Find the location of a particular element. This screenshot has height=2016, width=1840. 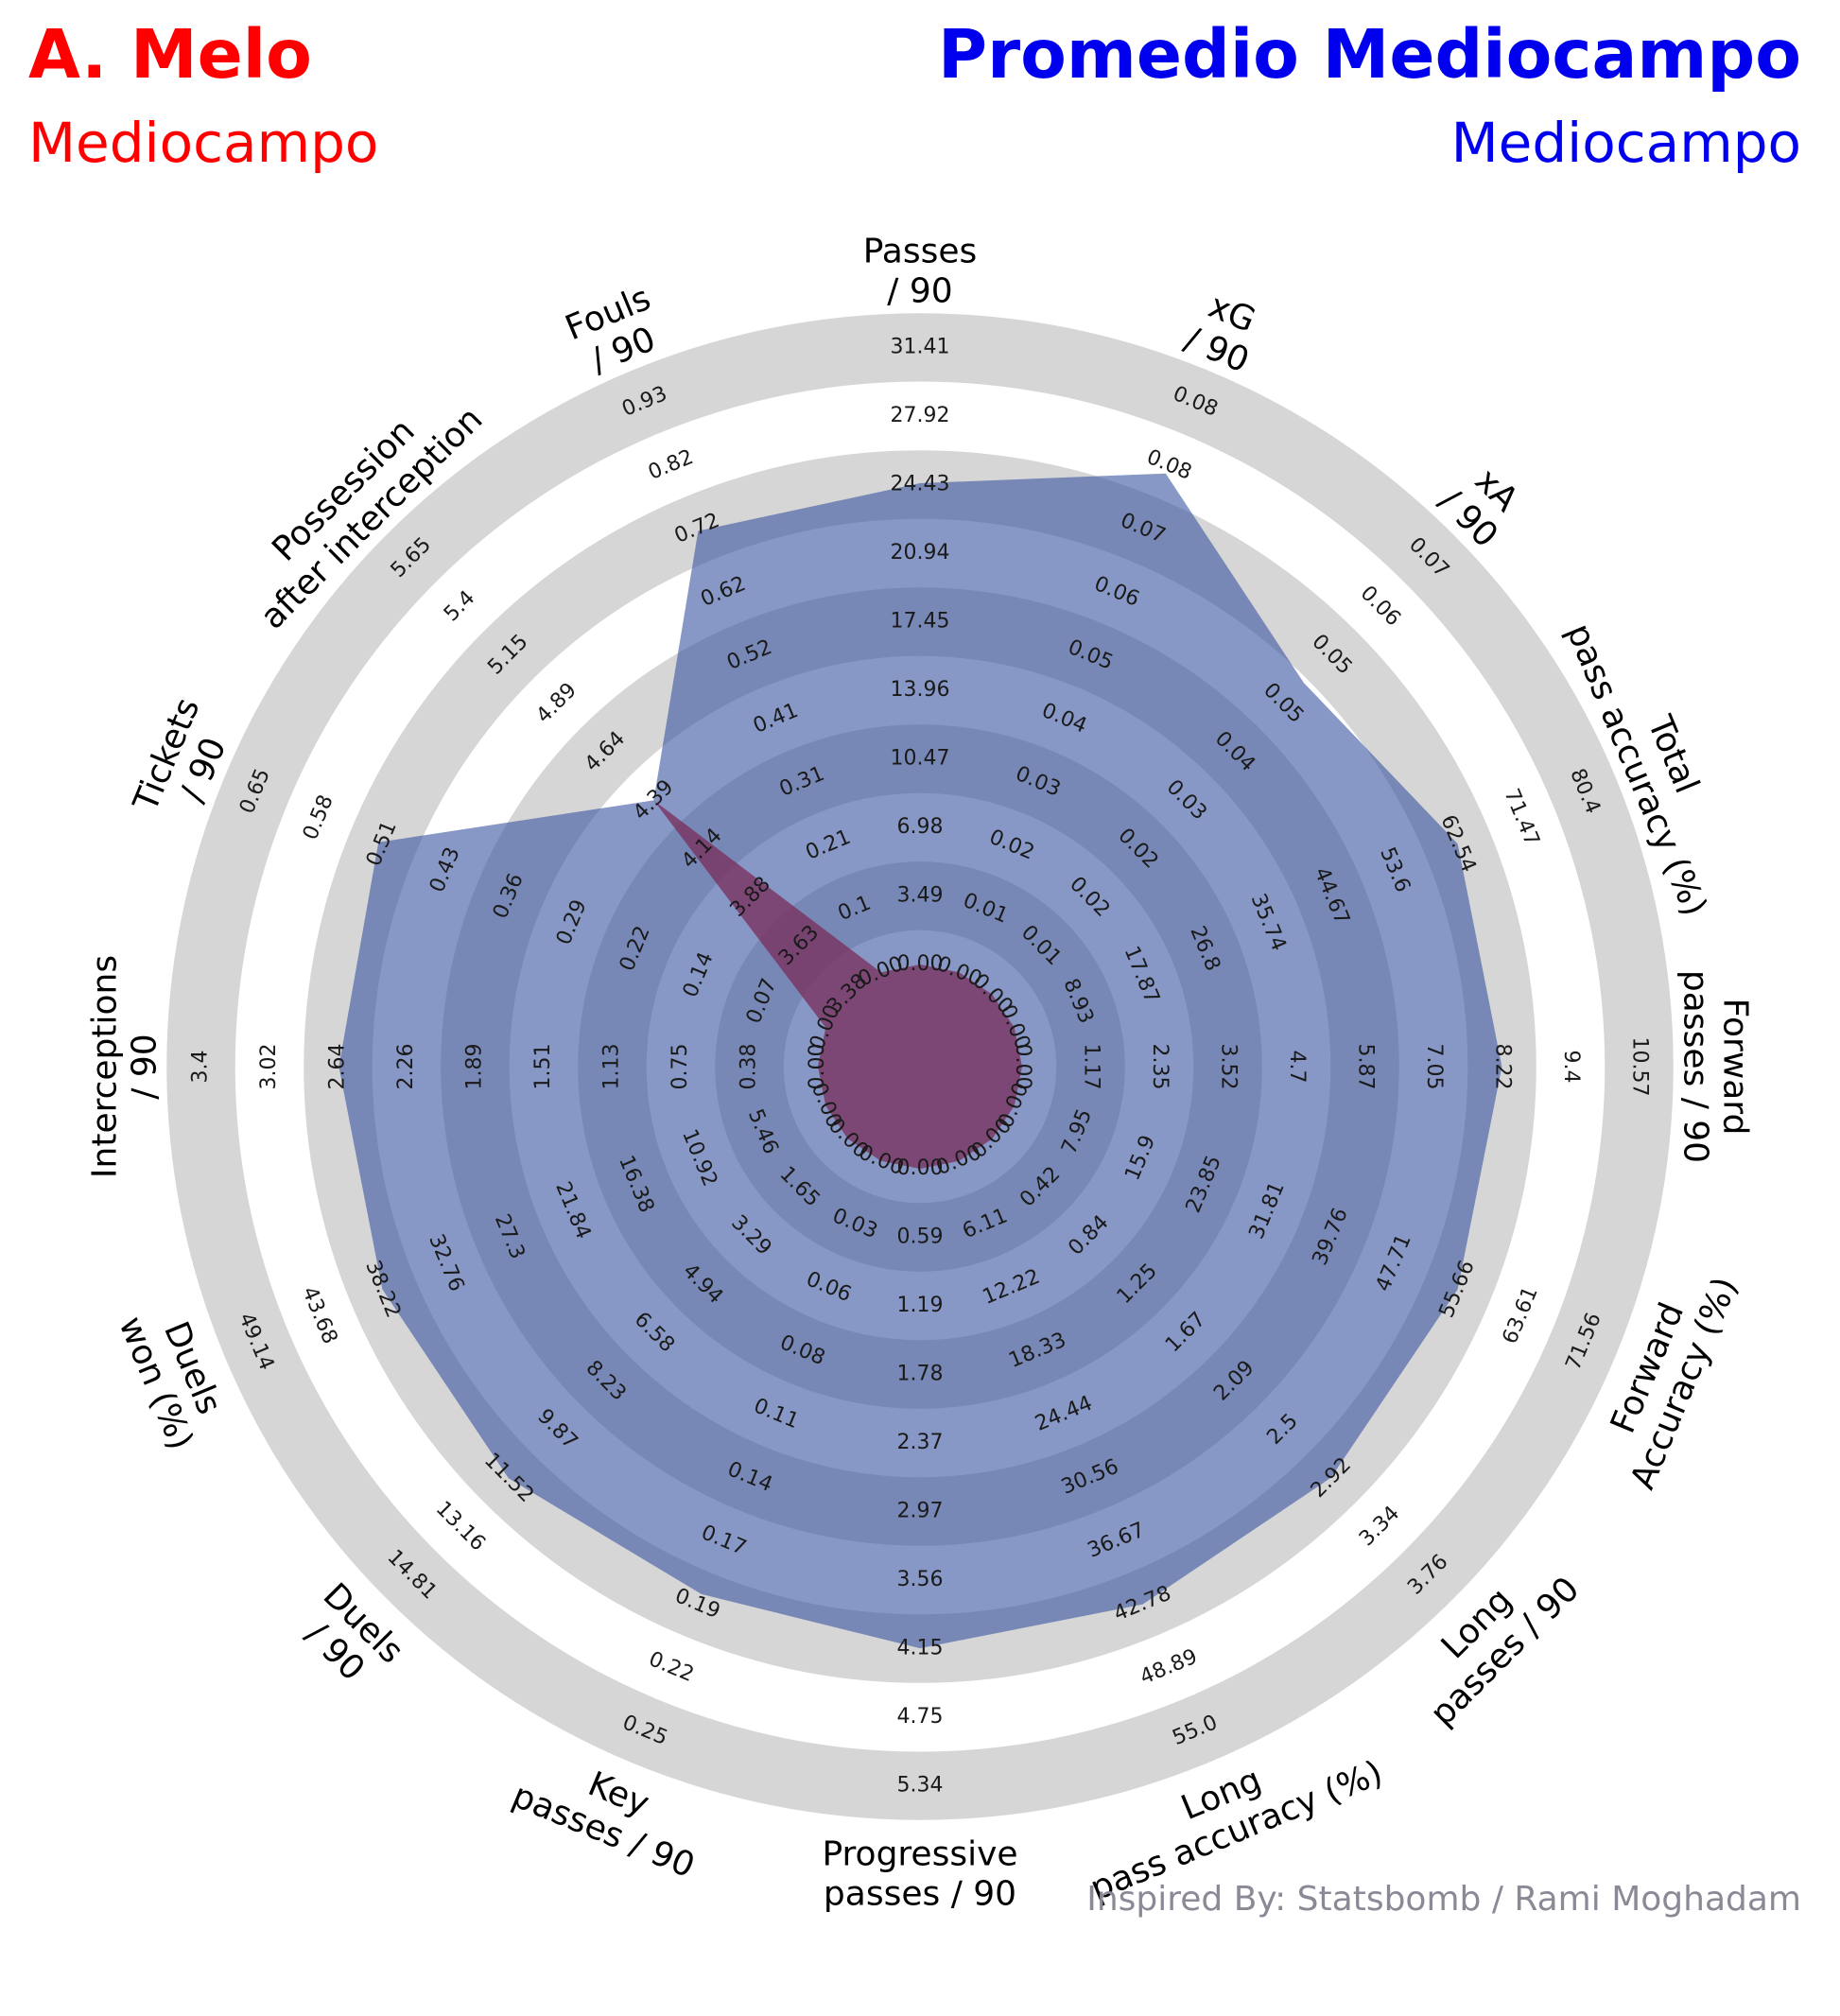

tick-label: 1.13 is located at coordinates (612, 1067).